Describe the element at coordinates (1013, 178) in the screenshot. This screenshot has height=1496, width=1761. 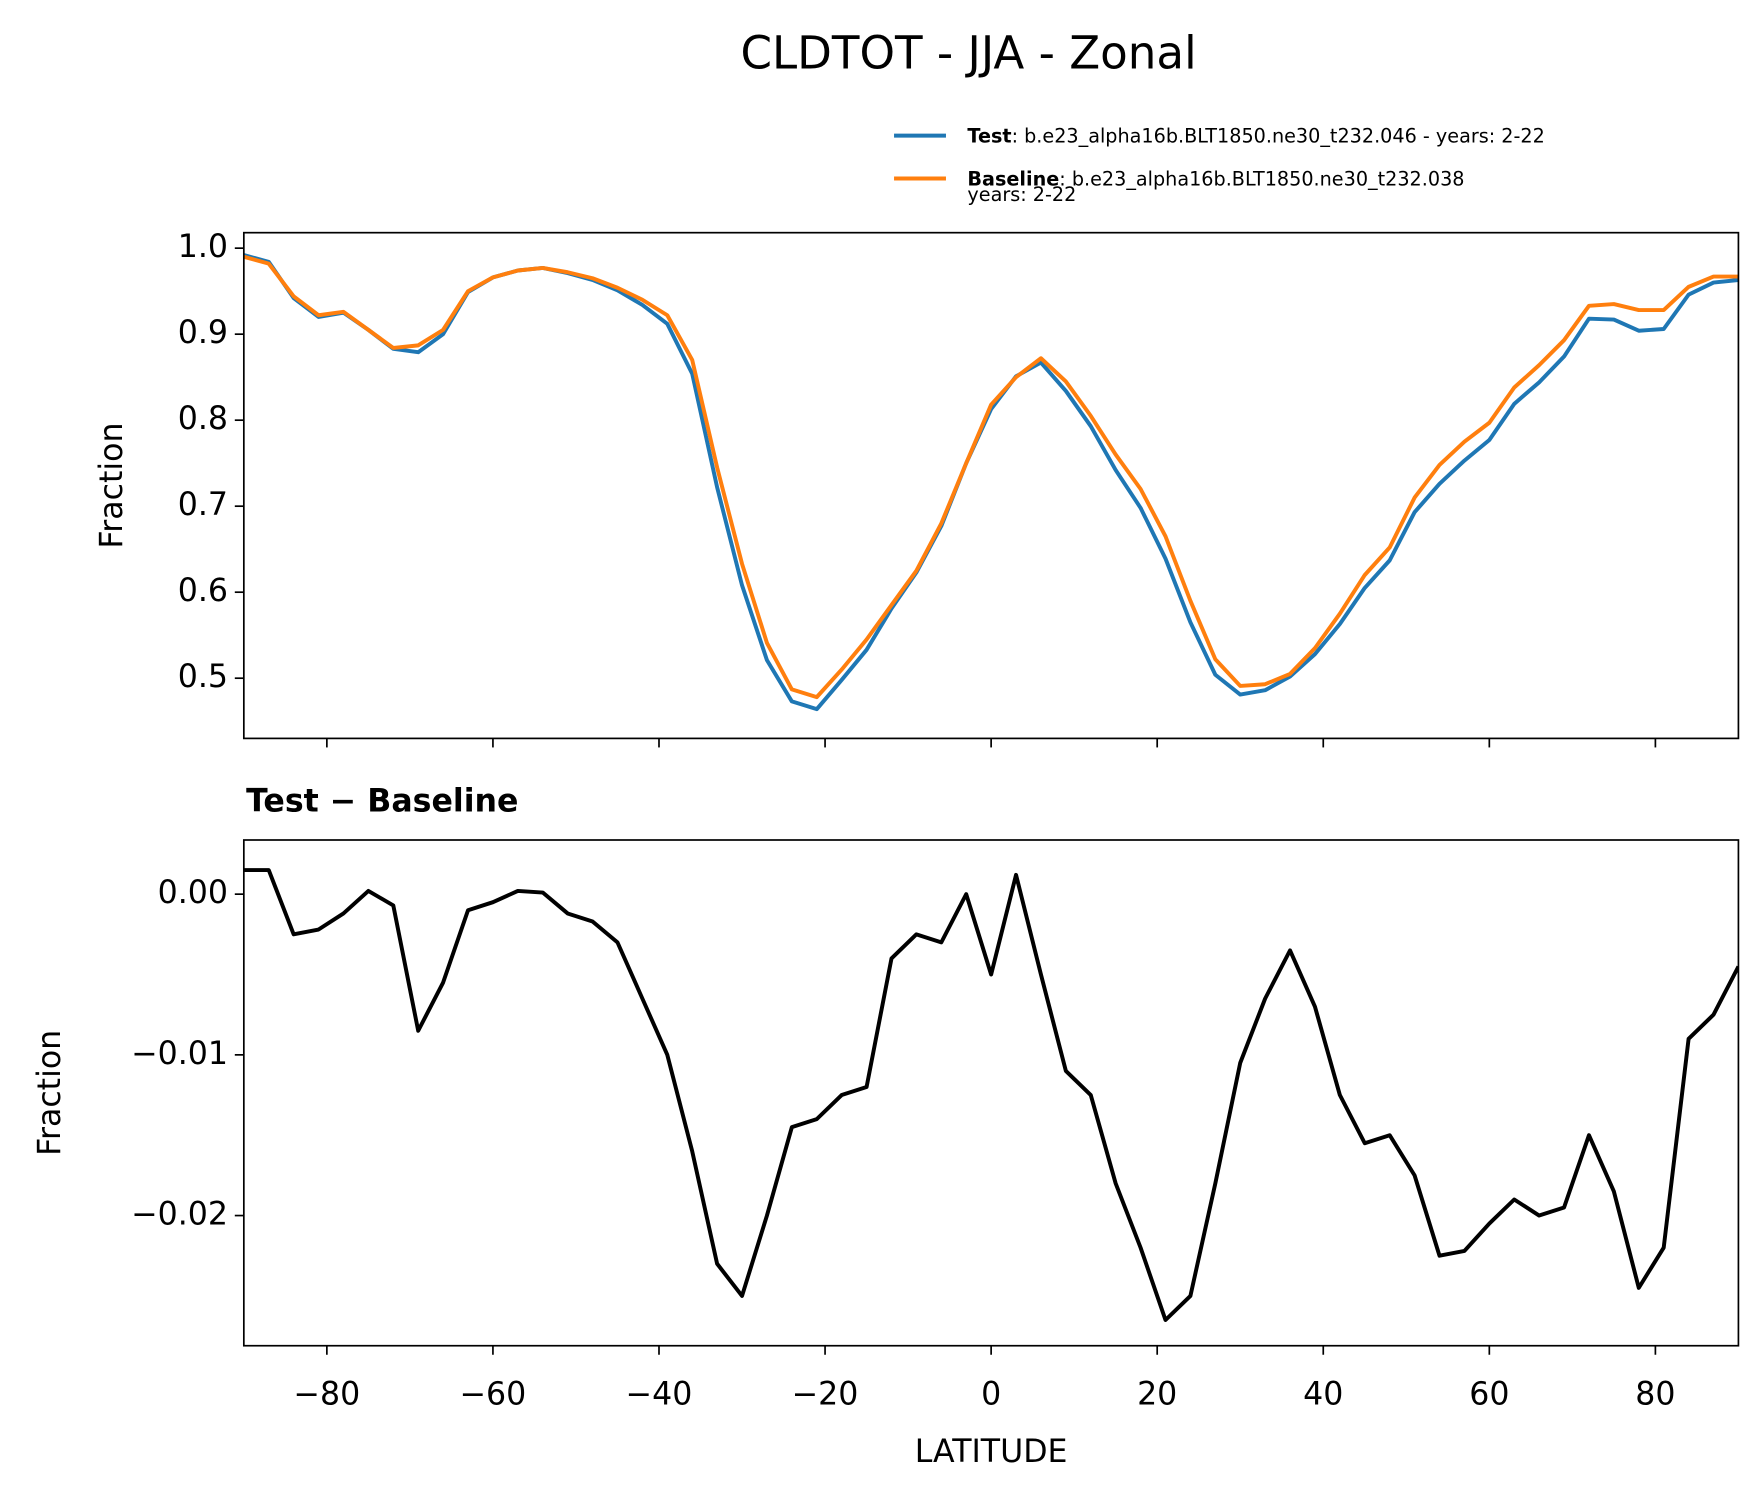
I see `legend-name: Baseline` at that location.